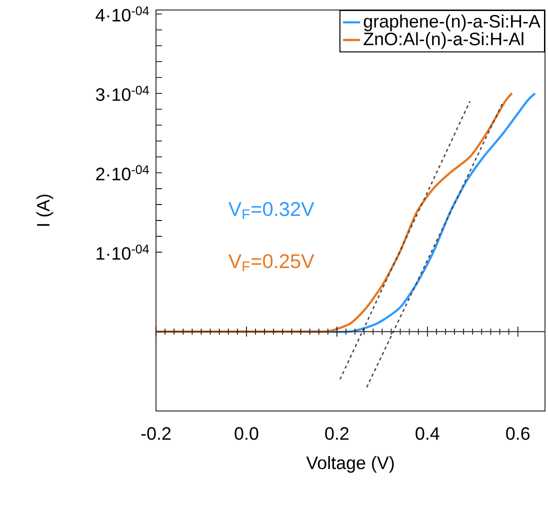  What do you see at coordinates (452, 23) in the screenshot?
I see `legend-label: graphene-(n)-a-Si:H-A` at bounding box center [452, 23].